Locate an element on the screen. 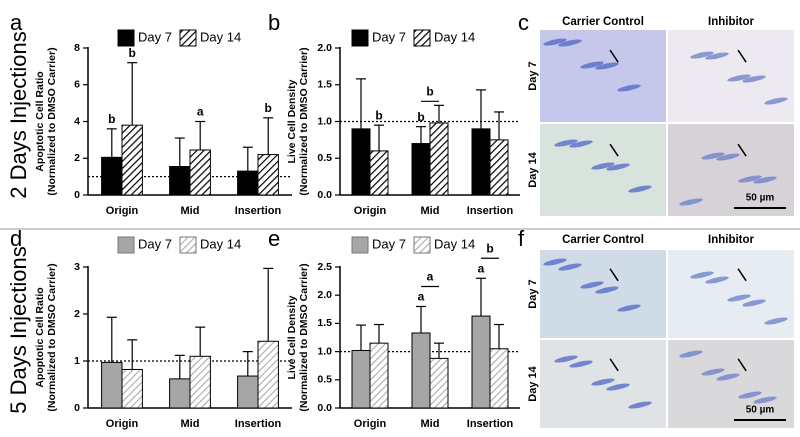 The height and width of the screenshot is (437, 800). panel-letter: a is located at coordinates (16, 22).